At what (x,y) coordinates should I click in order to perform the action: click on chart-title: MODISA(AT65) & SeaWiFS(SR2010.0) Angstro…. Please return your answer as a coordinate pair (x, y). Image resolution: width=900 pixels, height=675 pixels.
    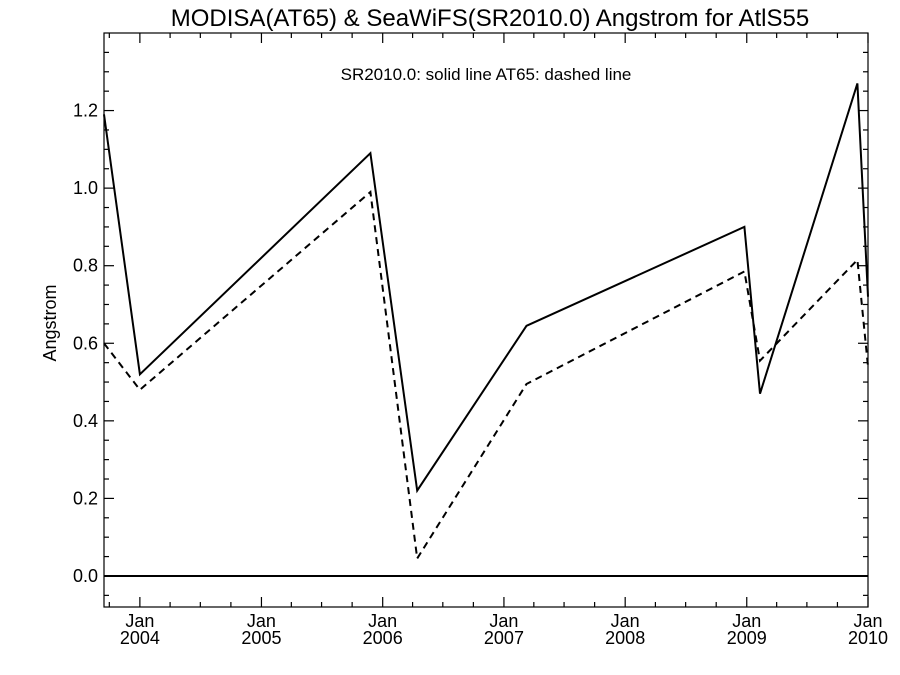
    Looking at the image, I should click on (490, 18).